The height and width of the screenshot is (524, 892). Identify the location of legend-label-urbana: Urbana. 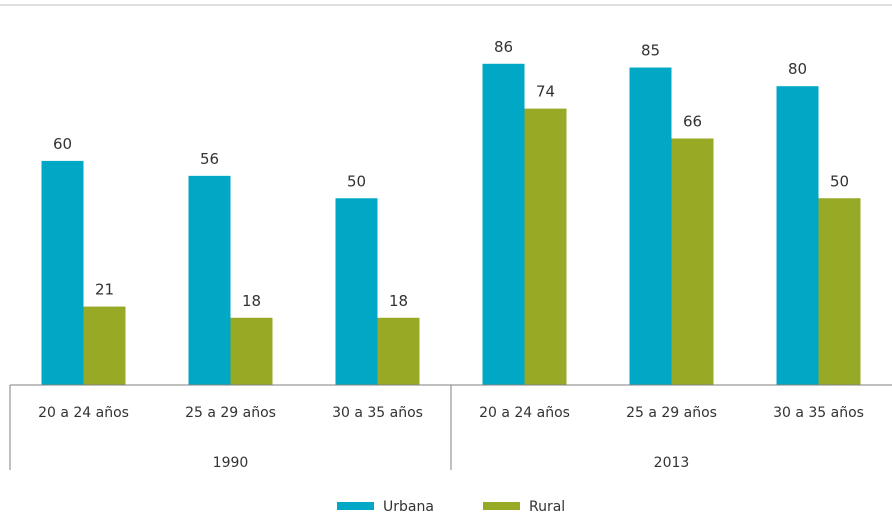
(408, 507).